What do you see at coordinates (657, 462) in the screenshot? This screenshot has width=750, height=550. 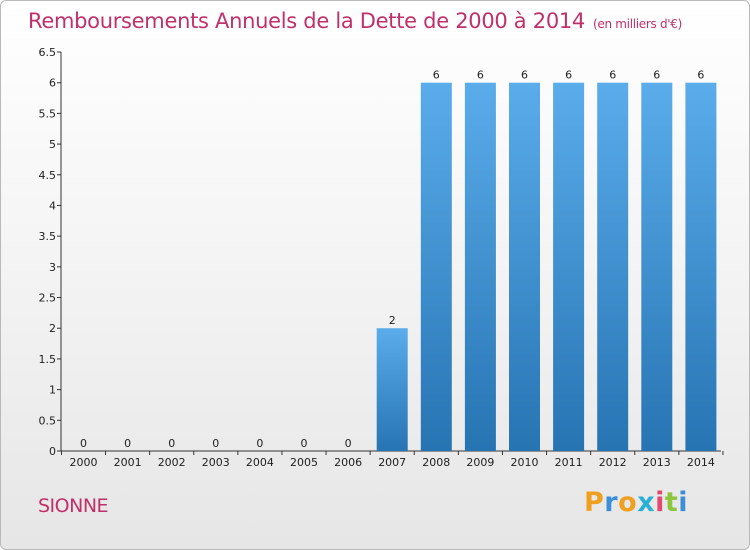 I see `x-tick-label: 2013` at bounding box center [657, 462].